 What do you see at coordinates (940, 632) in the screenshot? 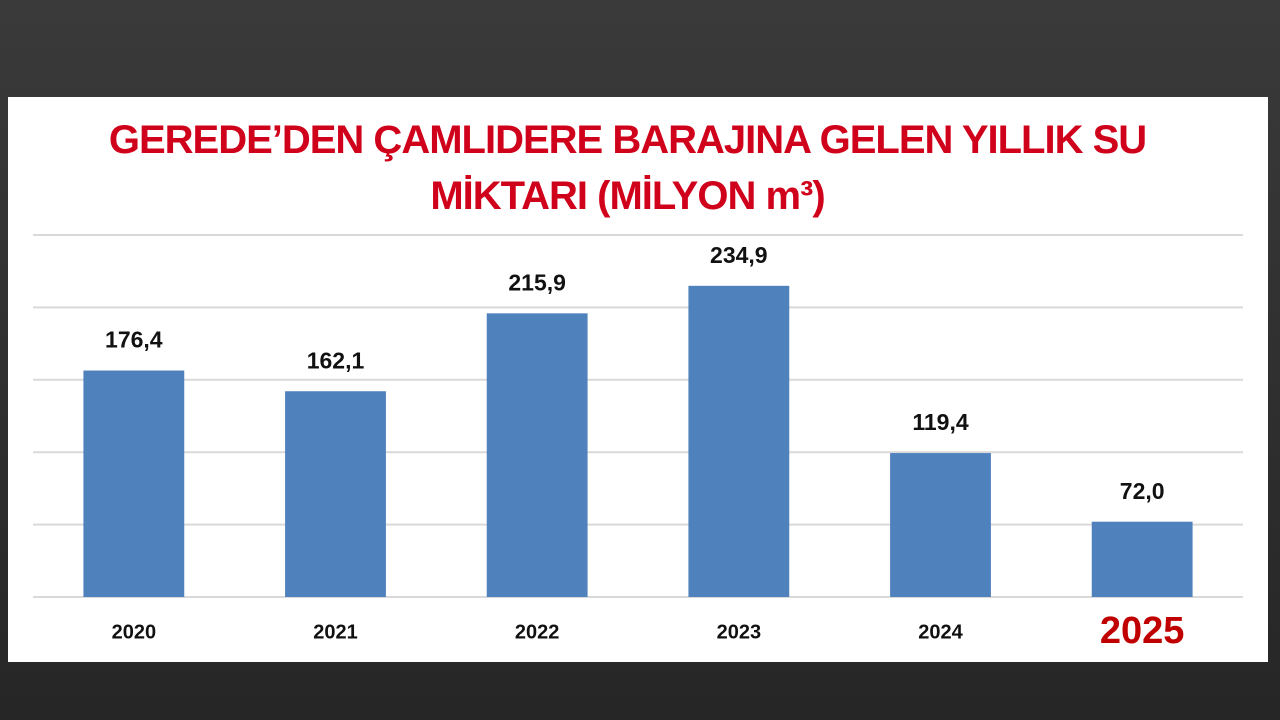
I see `x-tick-label: 2024` at bounding box center [940, 632].